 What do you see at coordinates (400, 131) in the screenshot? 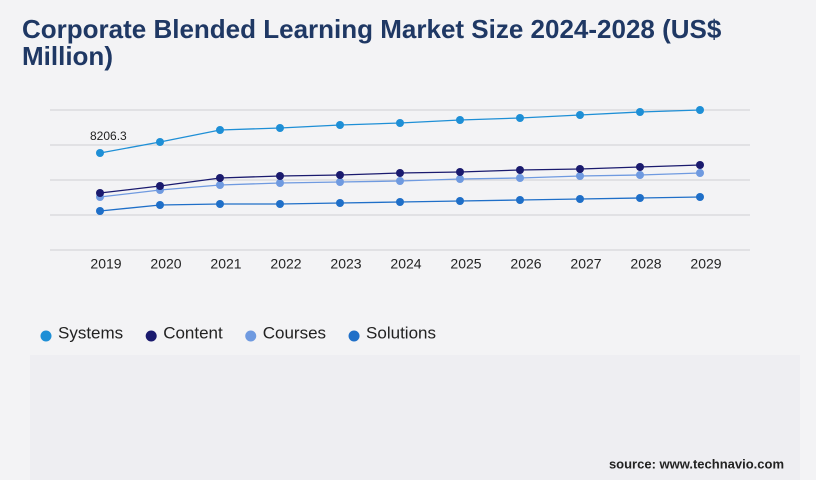
I see `series-line` at bounding box center [400, 131].